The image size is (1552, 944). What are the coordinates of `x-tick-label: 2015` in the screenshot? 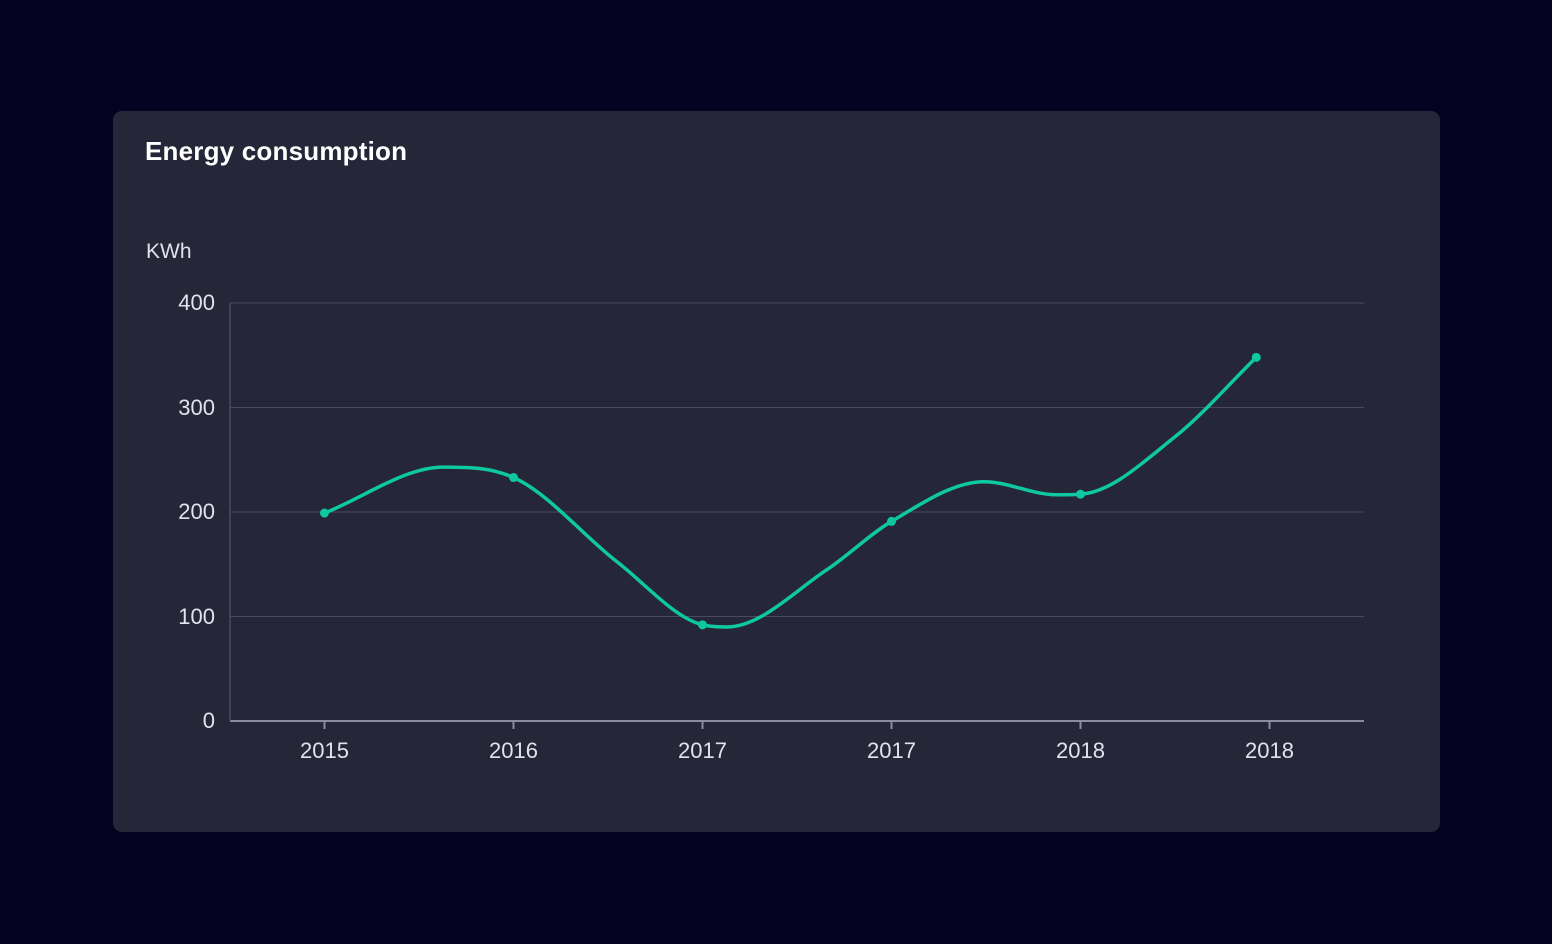 It's located at (324, 750).